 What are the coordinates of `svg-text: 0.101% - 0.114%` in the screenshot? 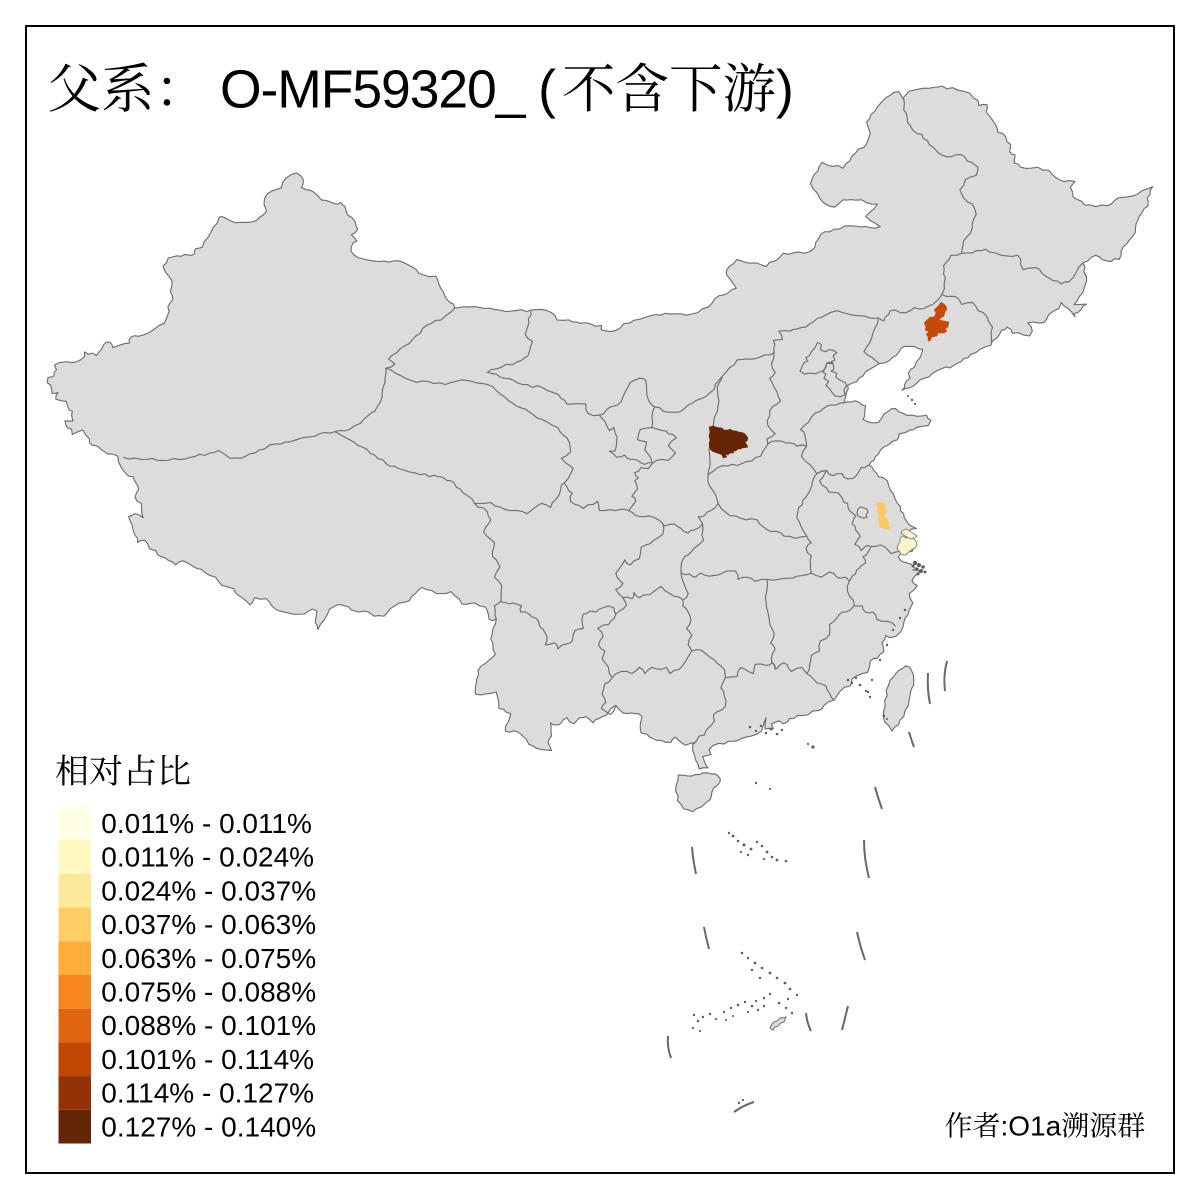 It's located at (207, 1059).